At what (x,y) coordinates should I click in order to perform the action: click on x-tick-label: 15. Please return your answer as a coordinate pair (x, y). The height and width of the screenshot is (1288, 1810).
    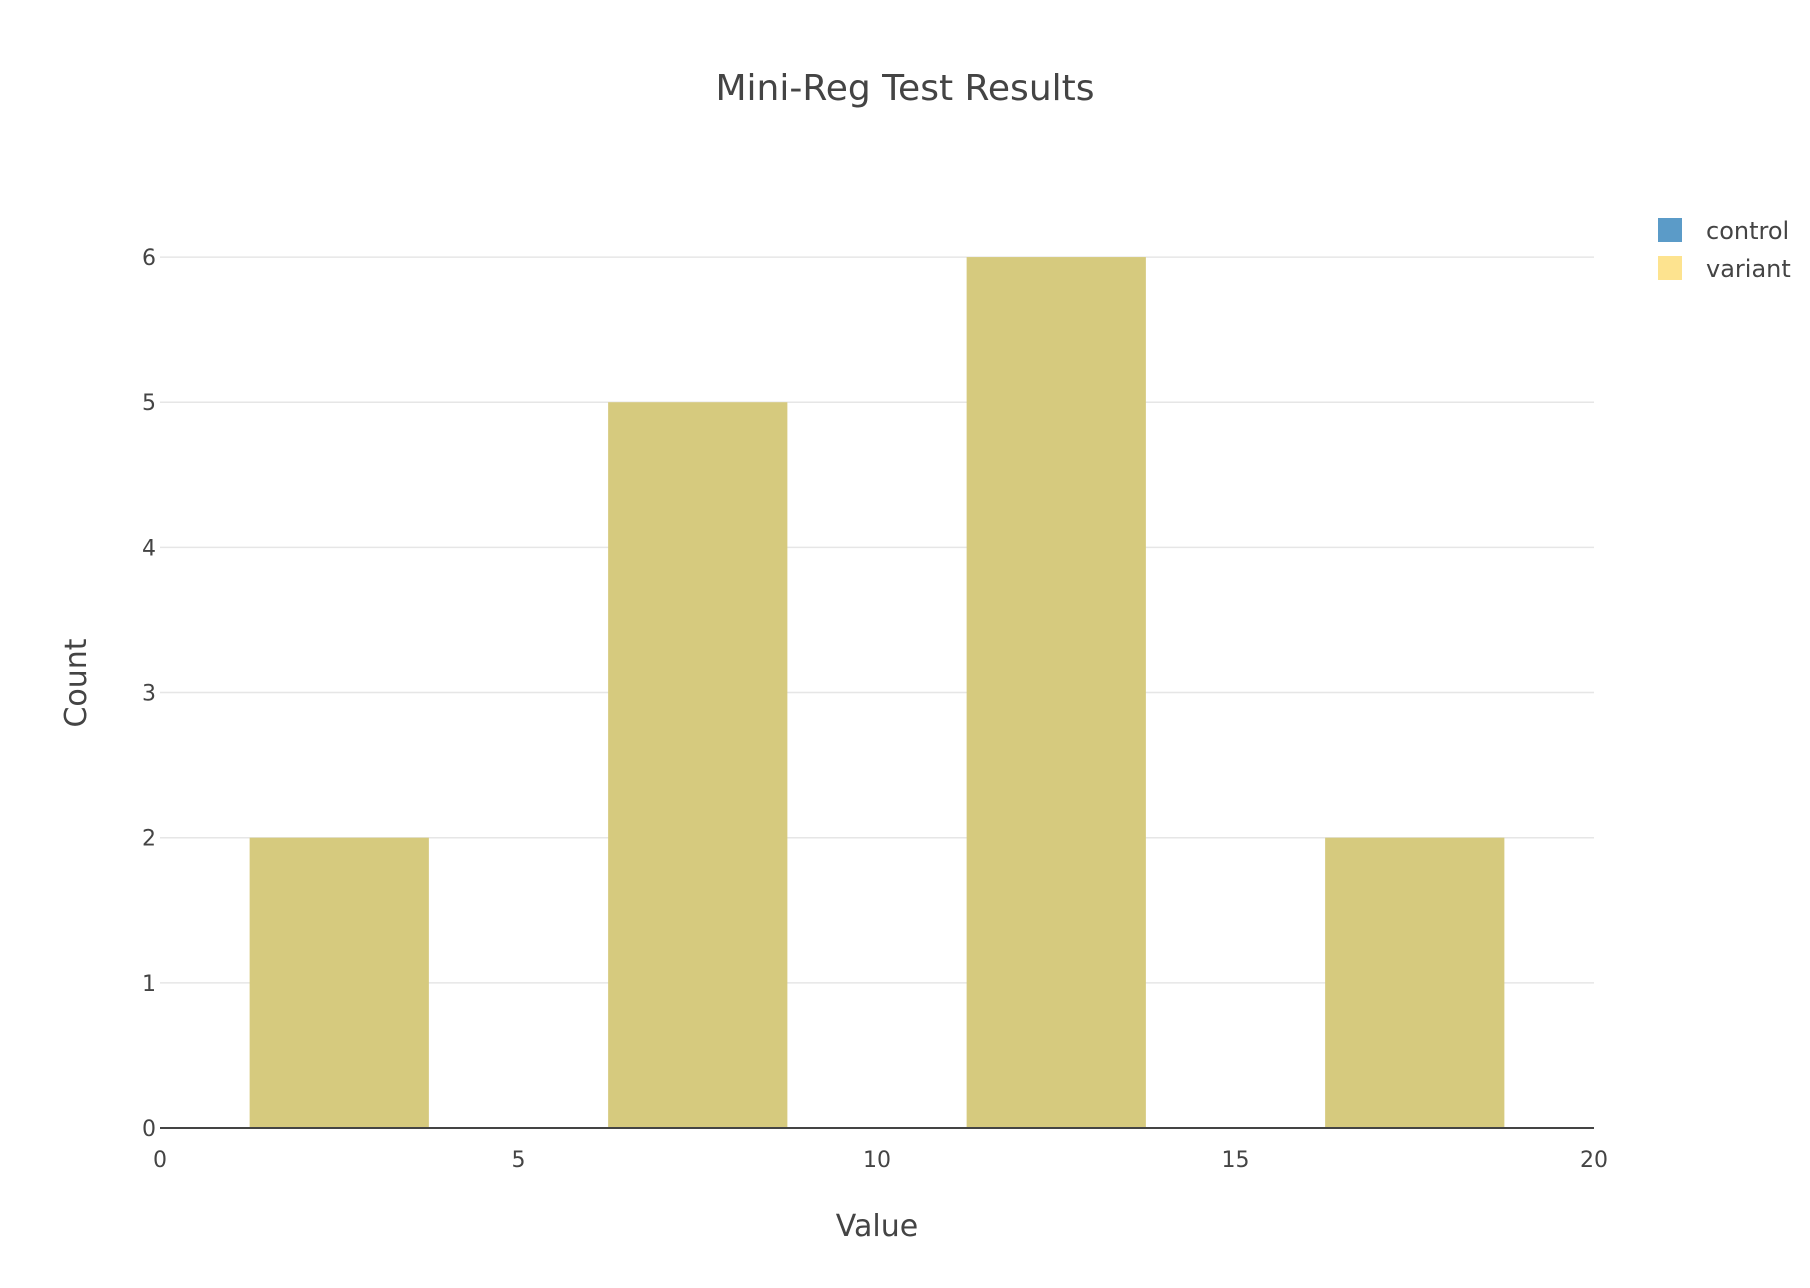
    Looking at the image, I should click on (1236, 1160).